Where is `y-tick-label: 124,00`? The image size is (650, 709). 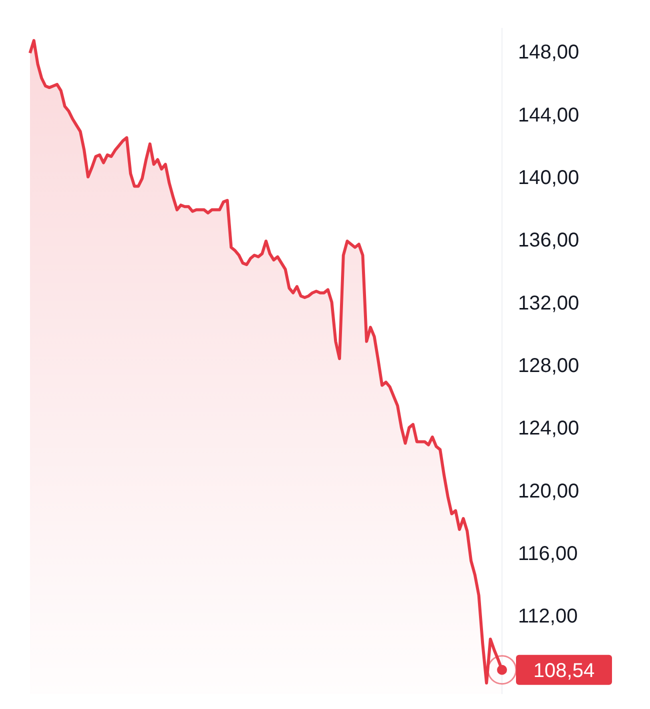 y-tick-label: 124,00 is located at coordinates (549, 429).